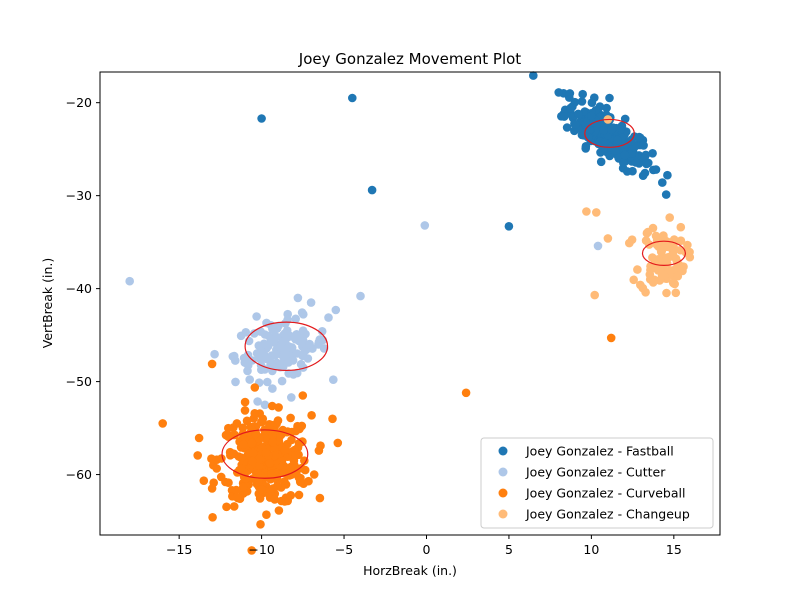 The width and height of the screenshot is (800, 600). I want to click on y-tick-label: −40, so click(79, 288).